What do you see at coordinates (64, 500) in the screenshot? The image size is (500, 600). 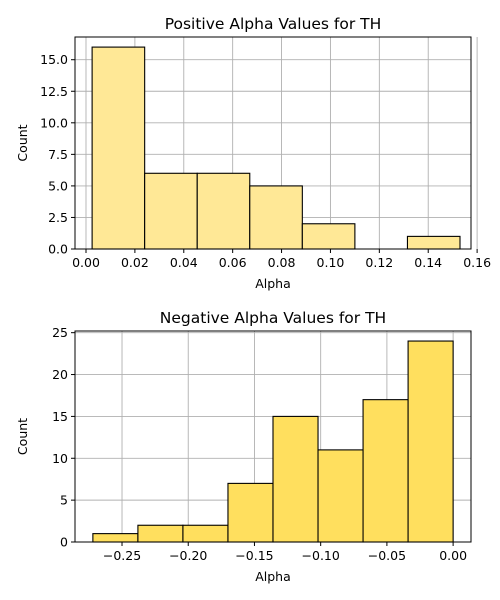 I see `y-tick-label: 5` at bounding box center [64, 500].